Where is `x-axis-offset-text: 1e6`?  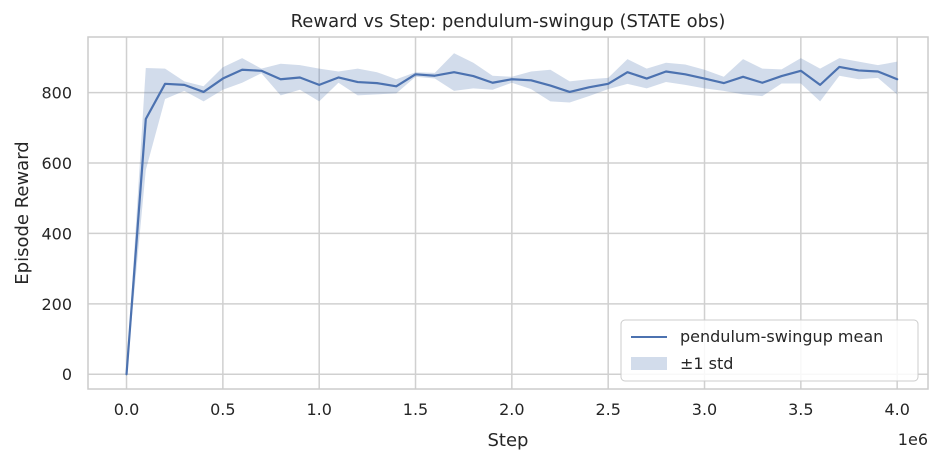
x-axis-offset-text: 1e6 is located at coordinates (913, 439).